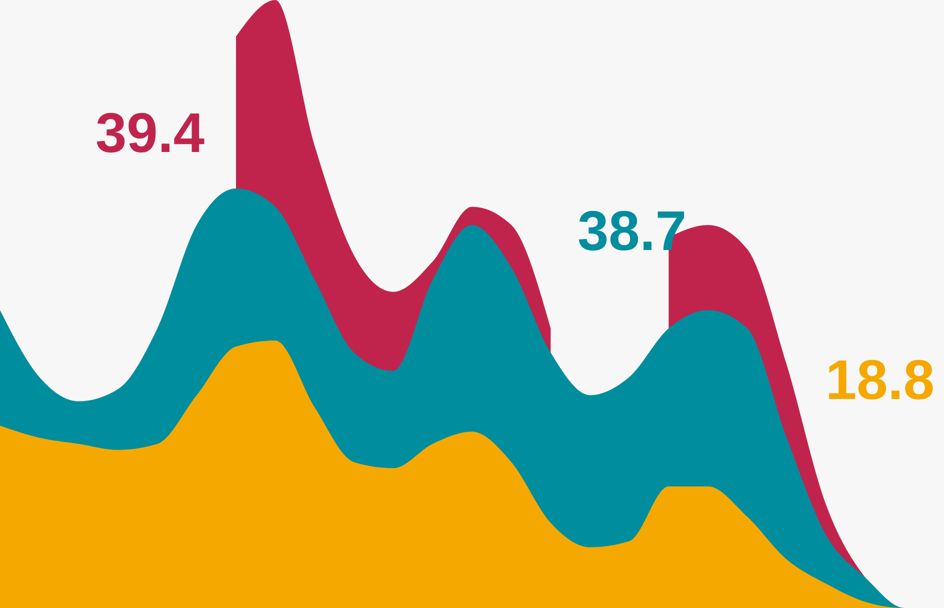 The width and height of the screenshot is (944, 608). What do you see at coordinates (880, 379) in the screenshot?
I see `annotation: 18.8` at bounding box center [880, 379].